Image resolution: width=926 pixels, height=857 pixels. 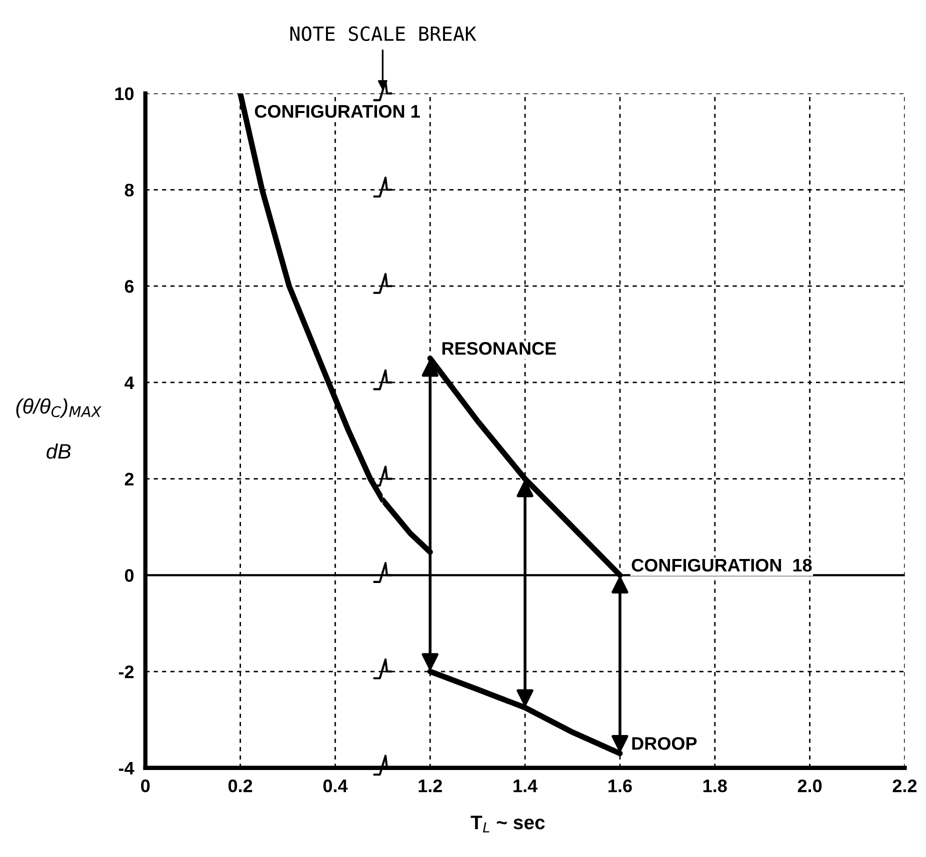 What do you see at coordinates (526, 786) in the screenshot?
I see `x-tick-label: 1.4` at bounding box center [526, 786].